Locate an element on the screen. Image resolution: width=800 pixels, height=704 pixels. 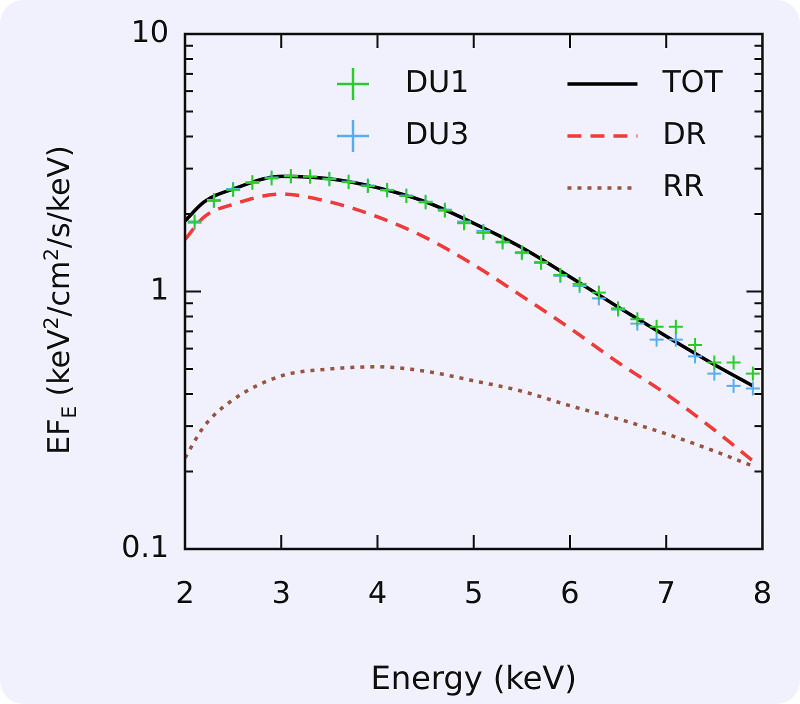
x-tick-label: 3 is located at coordinates (281, 593).